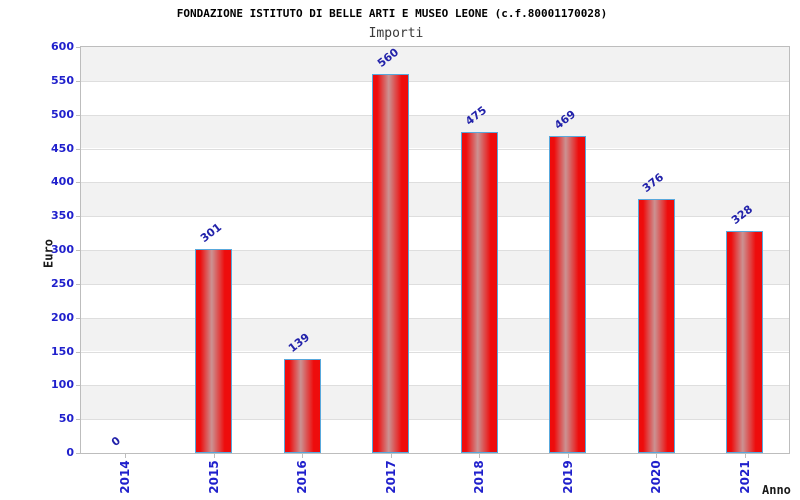 This screenshot has width=800, height=500. What do you see at coordinates (62, 385) in the screenshot?
I see `y-tick-label: 100` at bounding box center [62, 385].